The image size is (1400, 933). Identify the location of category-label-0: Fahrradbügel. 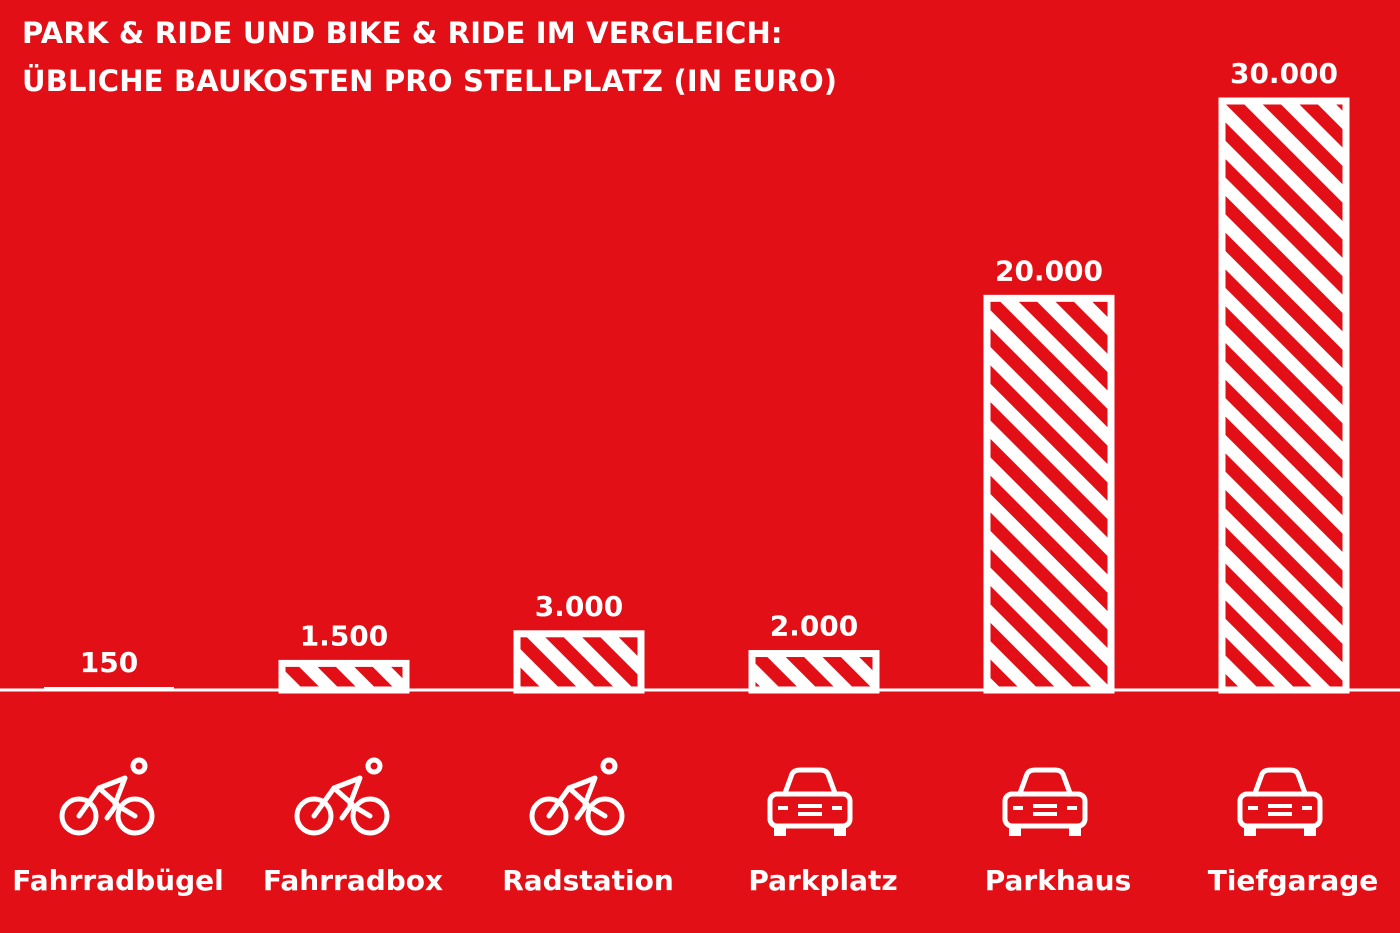
(117, 880).